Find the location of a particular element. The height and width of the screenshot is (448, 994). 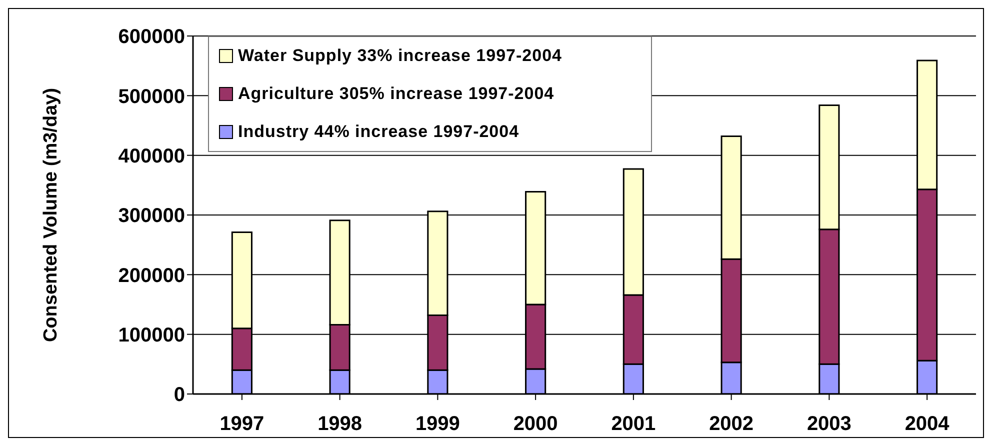

y-tick-label: 0 is located at coordinates (179, 395).